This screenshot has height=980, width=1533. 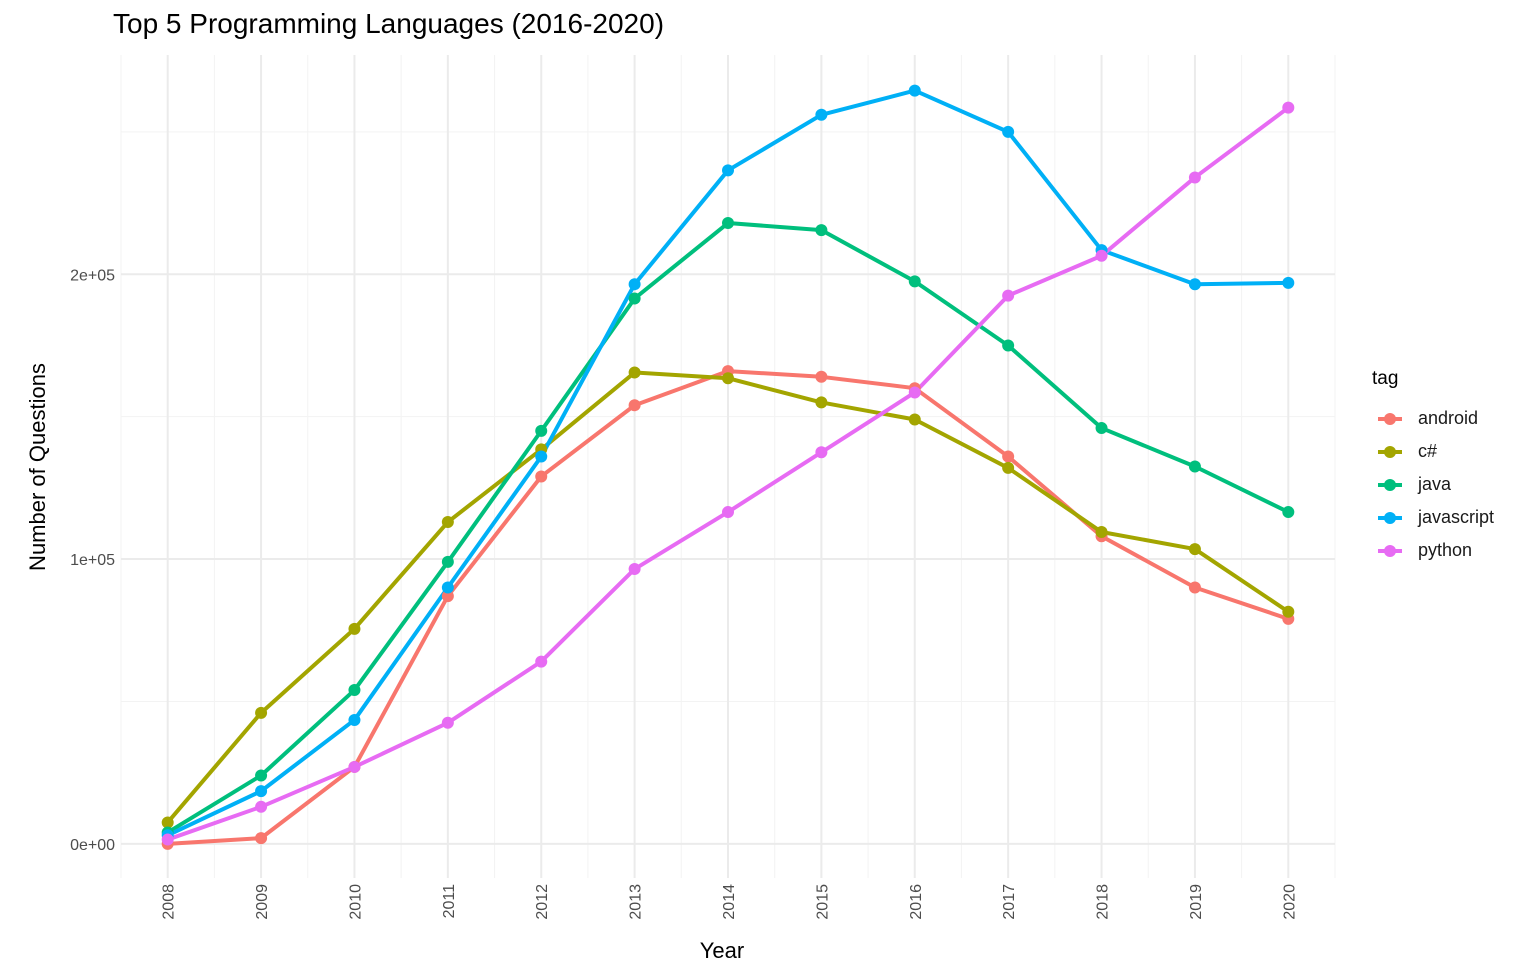 I want to click on x-tick-label: 2013, so click(x=636, y=902).